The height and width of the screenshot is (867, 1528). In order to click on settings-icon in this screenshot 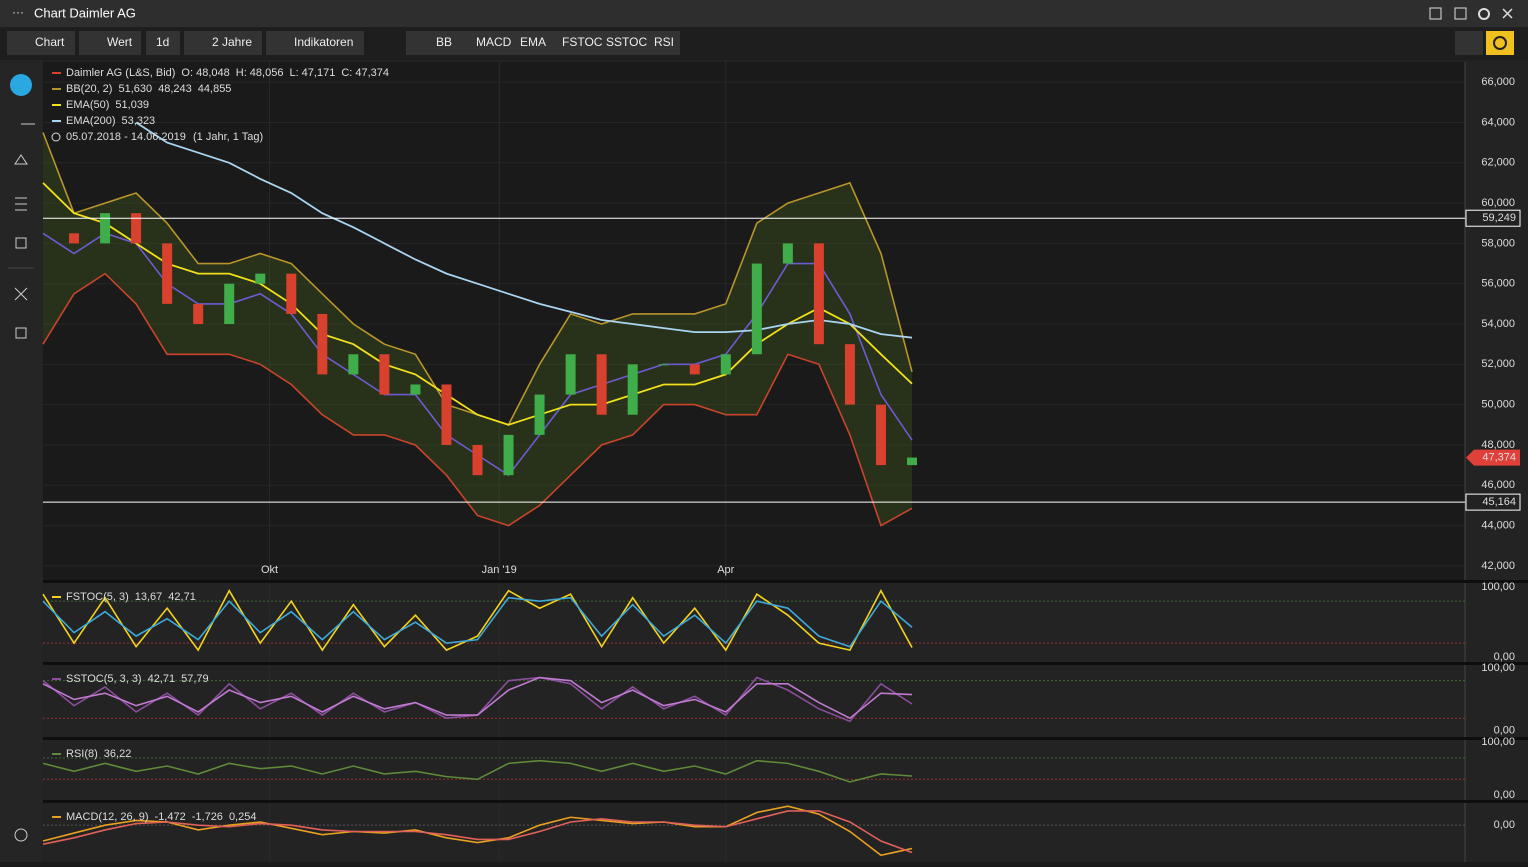, I will do `click(1500, 43)`.